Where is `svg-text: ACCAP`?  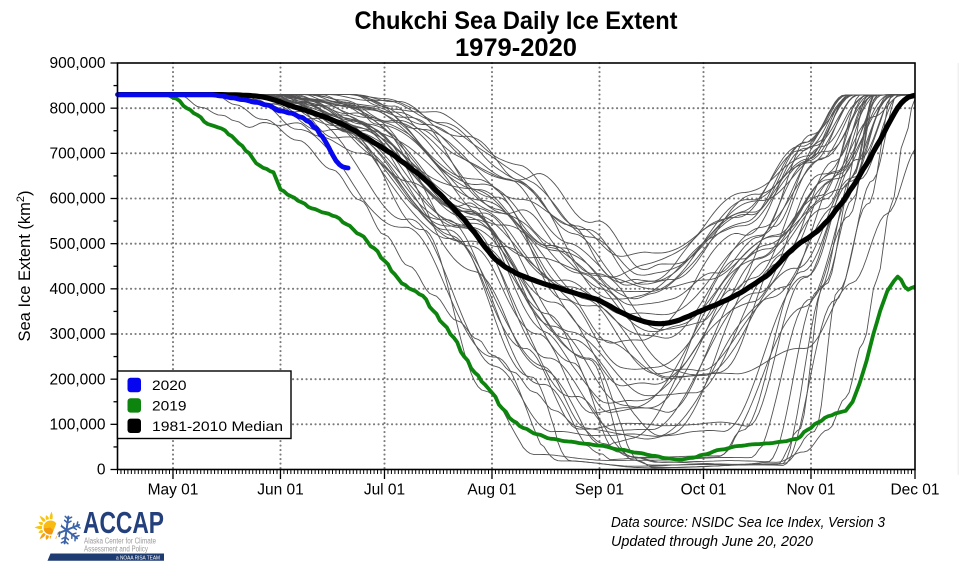
svg-text: ACCAP is located at coordinates (123, 522).